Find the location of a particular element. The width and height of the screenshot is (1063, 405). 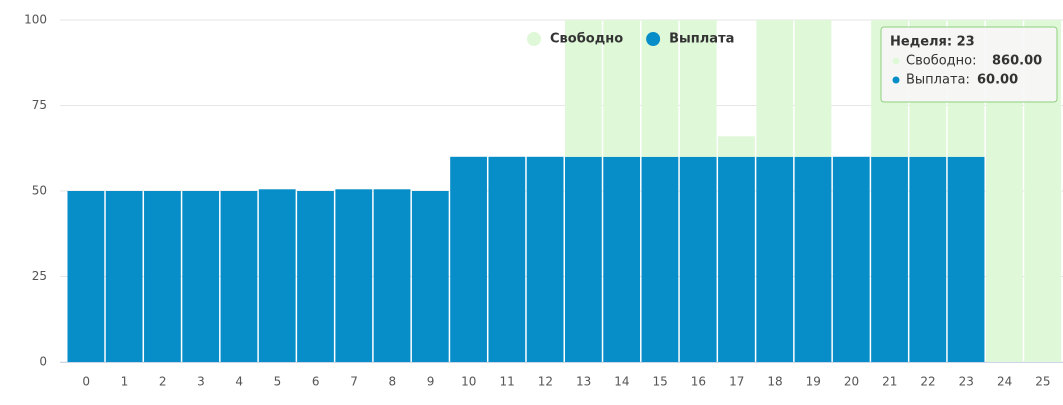

x-tick-label: 12 is located at coordinates (545, 382).